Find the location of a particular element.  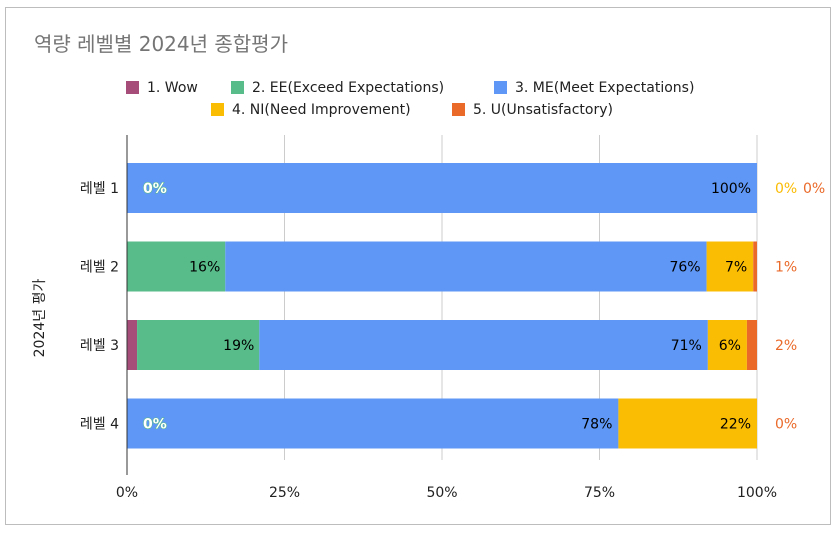

data-label: 78% is located at coordinates (596, 425).